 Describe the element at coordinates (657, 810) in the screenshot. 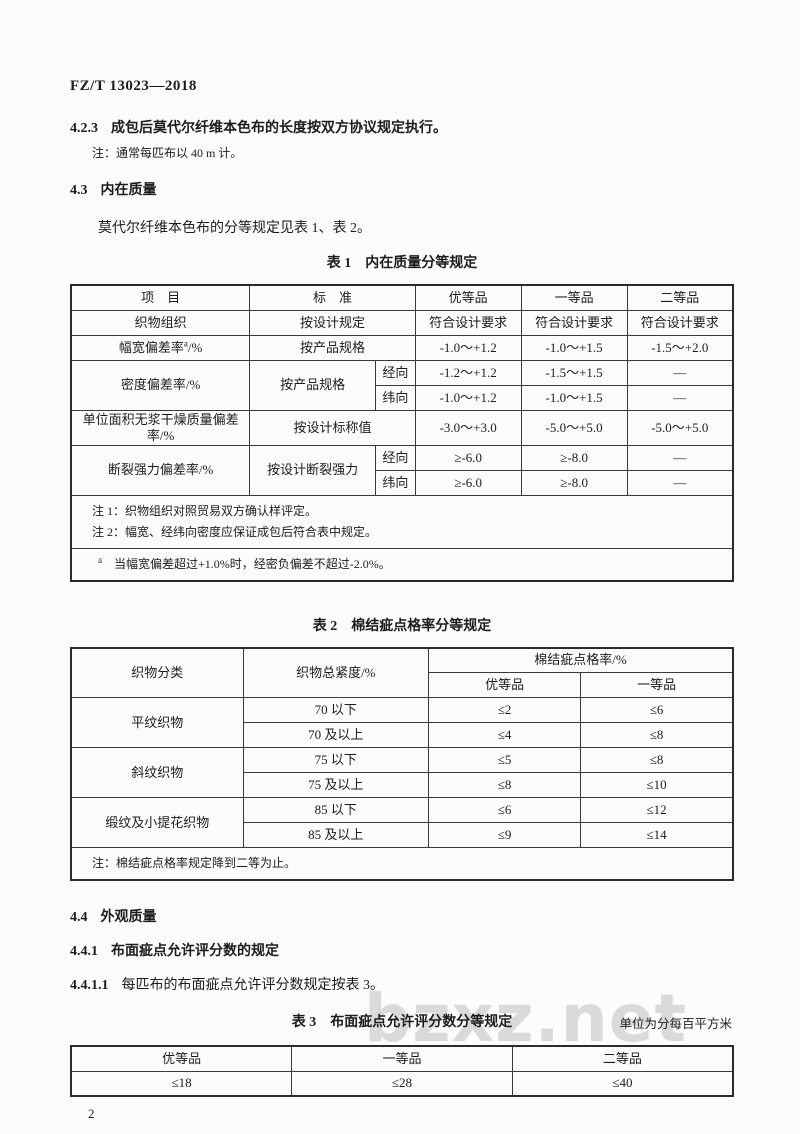

I see `cell-grade2: ≤12` at that location.